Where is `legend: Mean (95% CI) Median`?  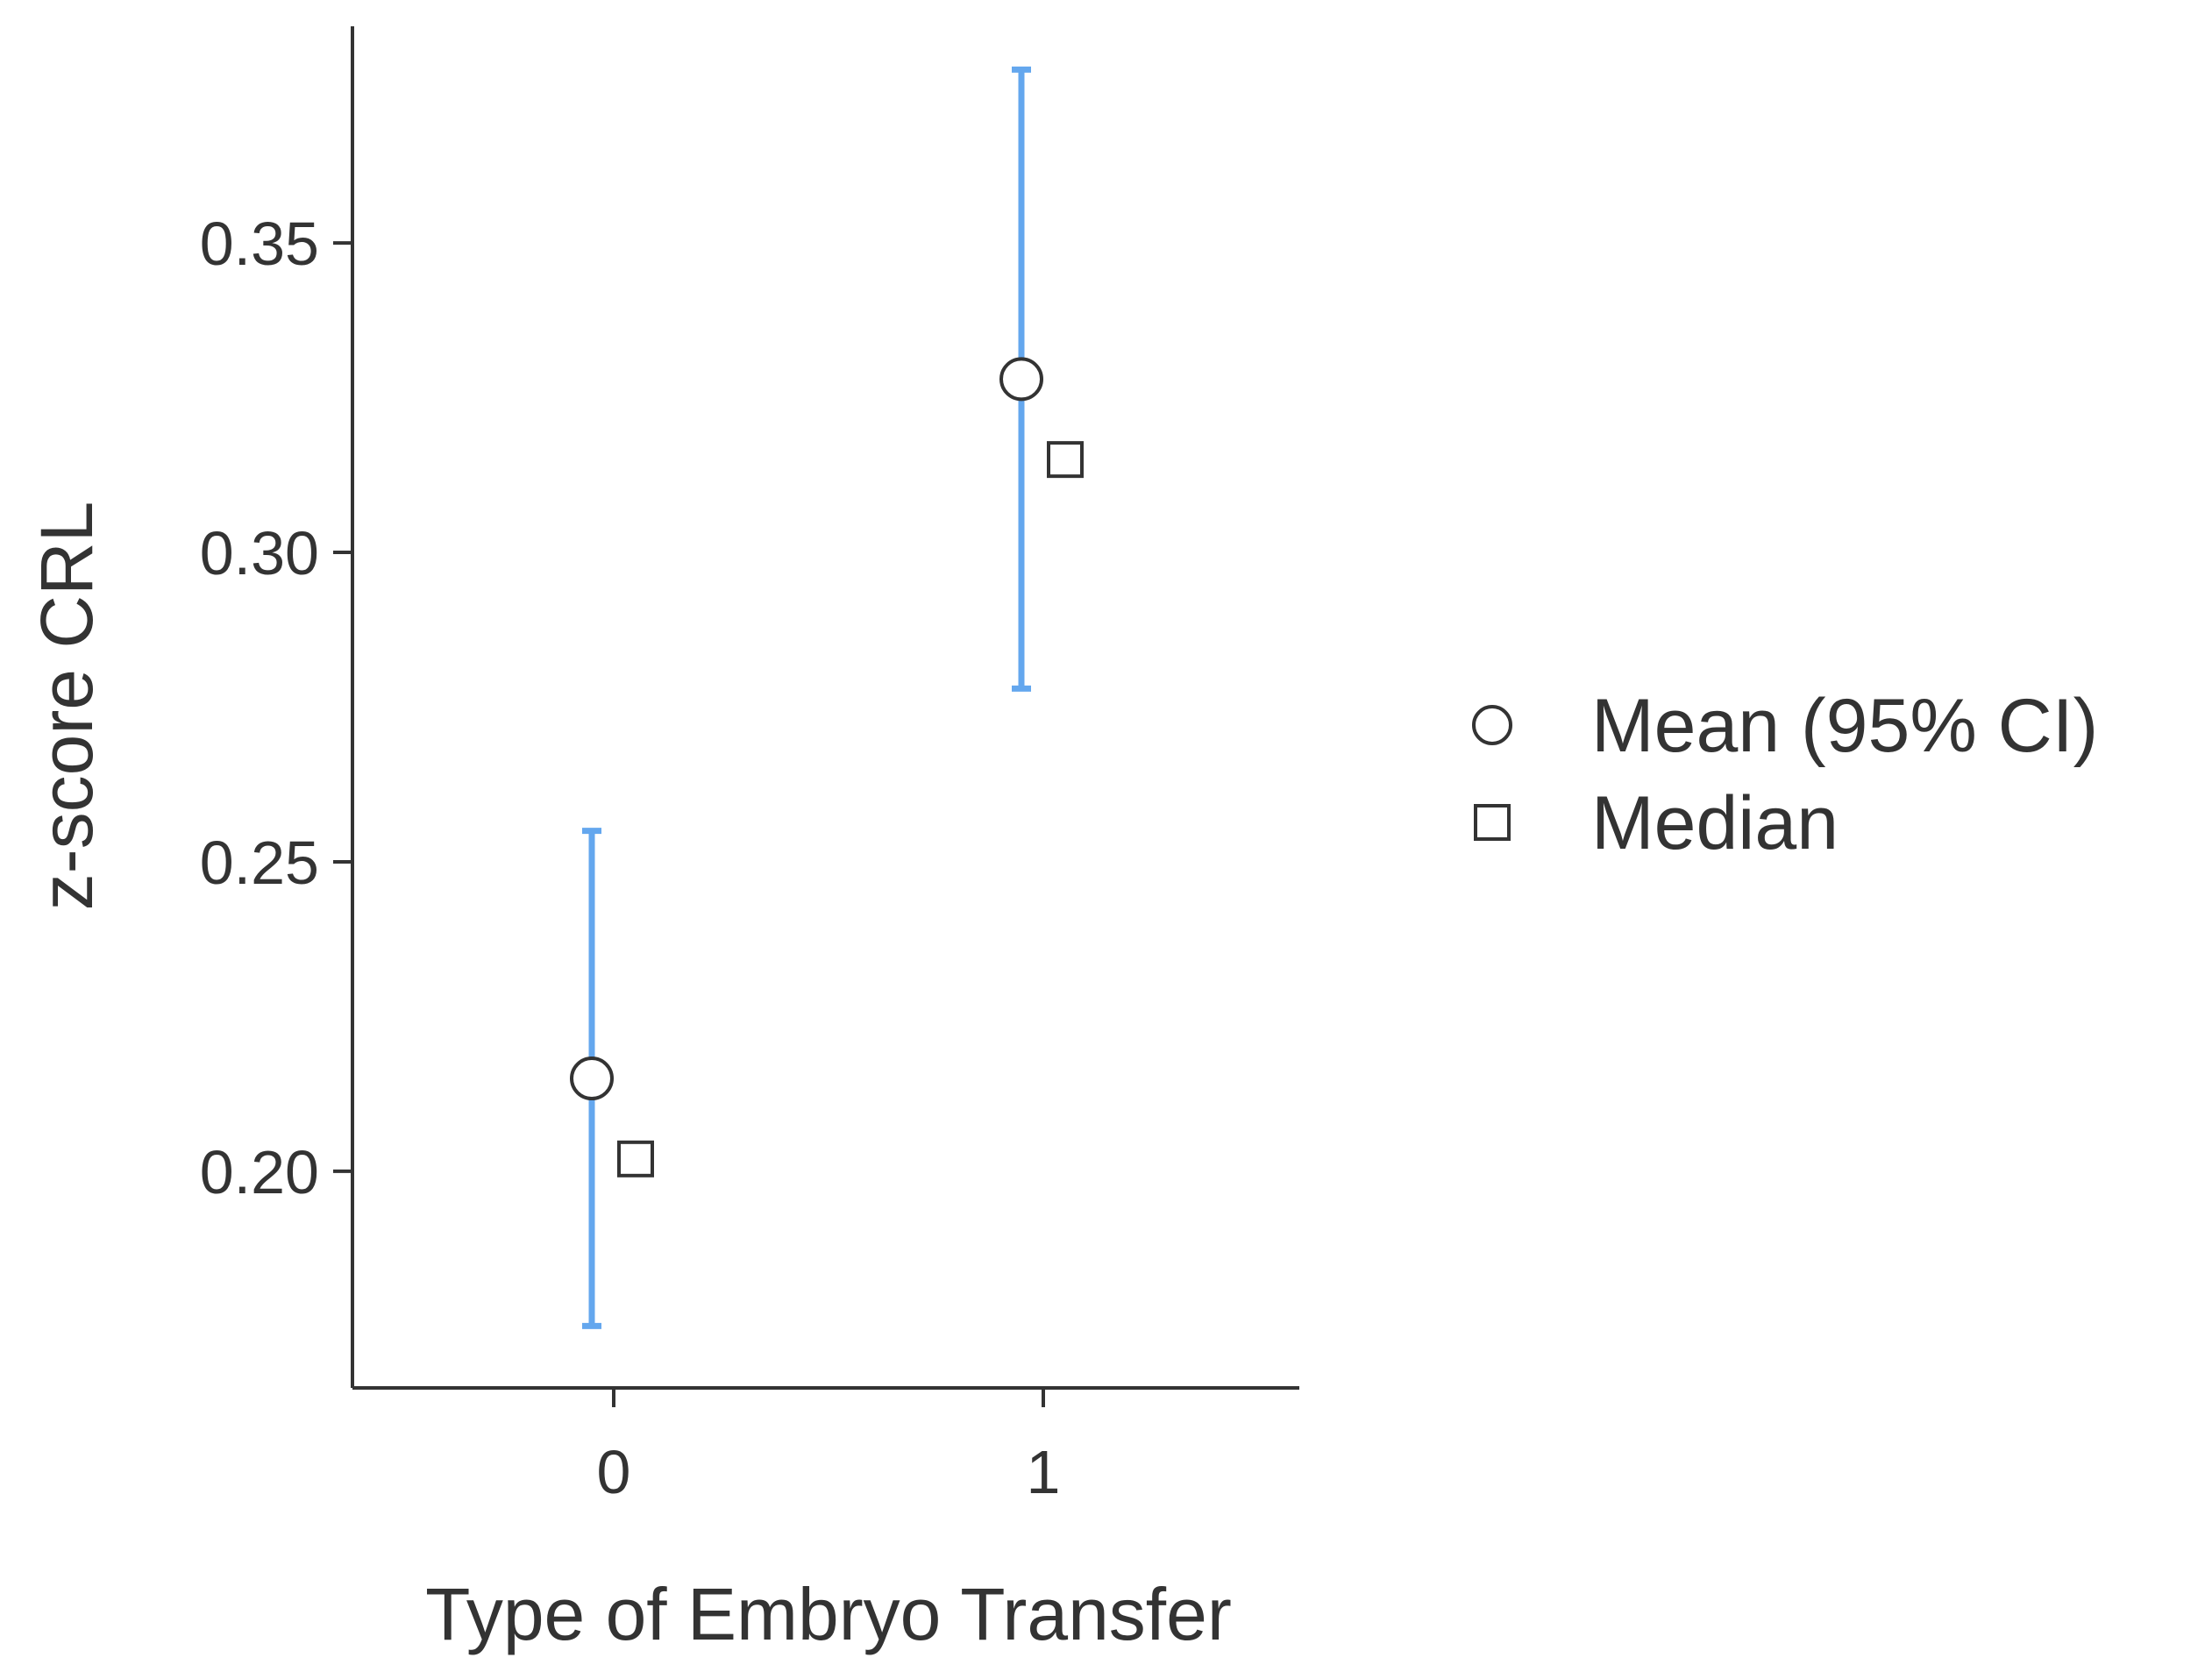 legend: Mean (95% CI) Median is located at coordinates (1785, 774).